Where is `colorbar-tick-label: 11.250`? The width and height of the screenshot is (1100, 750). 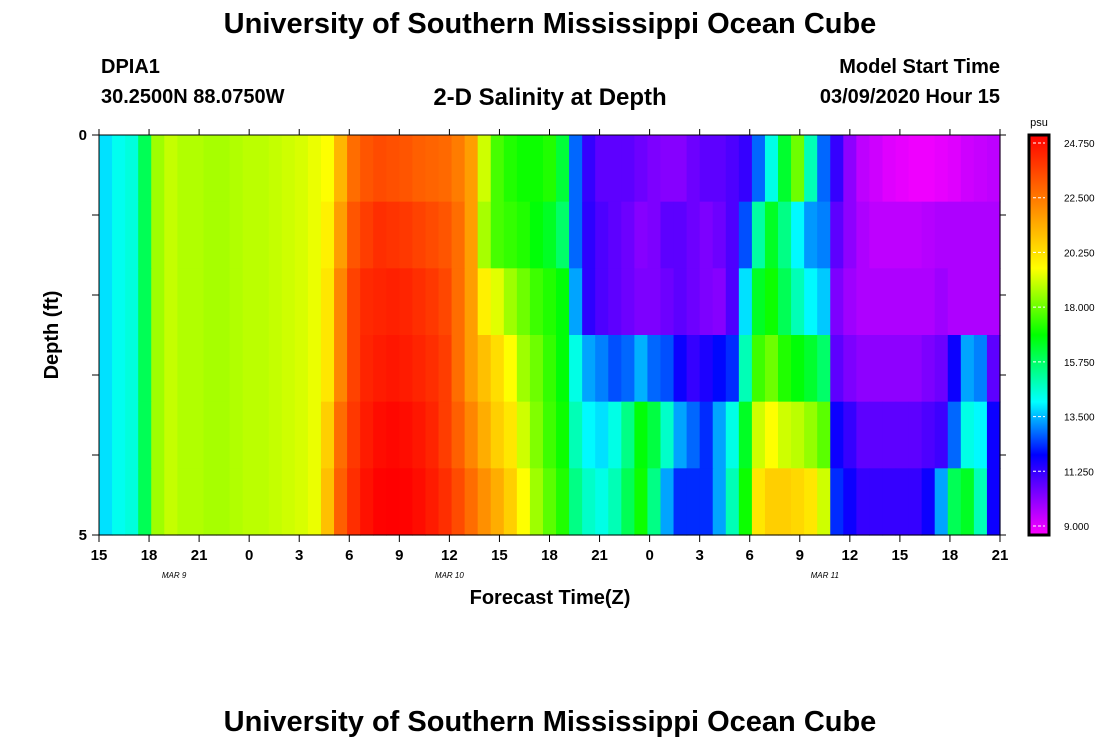 colorbar-tick-label: 11.250 is located at coordinates (1079, 472).